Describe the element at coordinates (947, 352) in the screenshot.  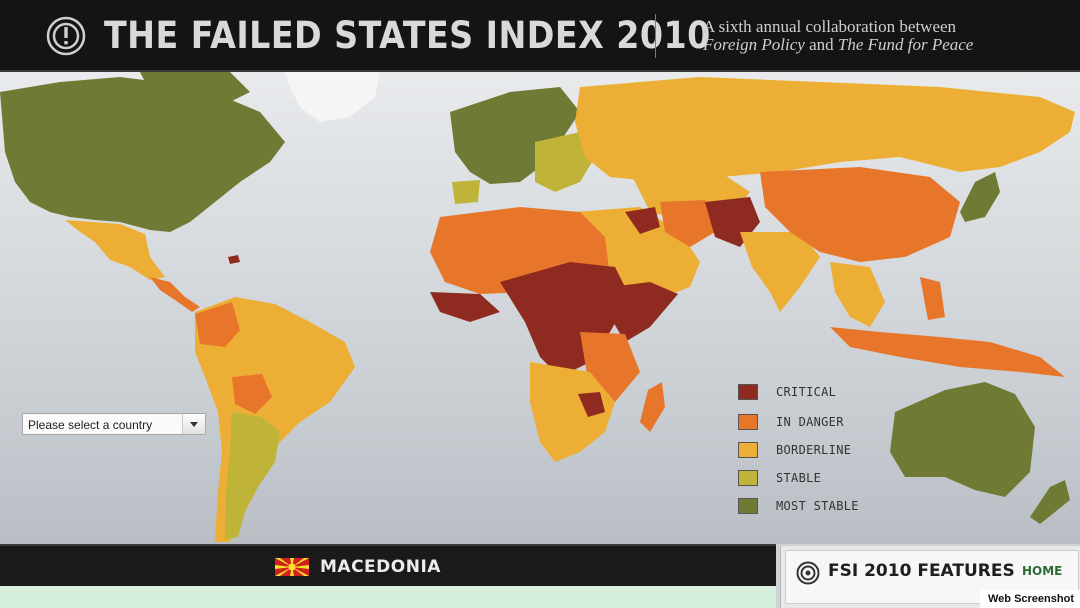
I see `region-indonesia` at that location.